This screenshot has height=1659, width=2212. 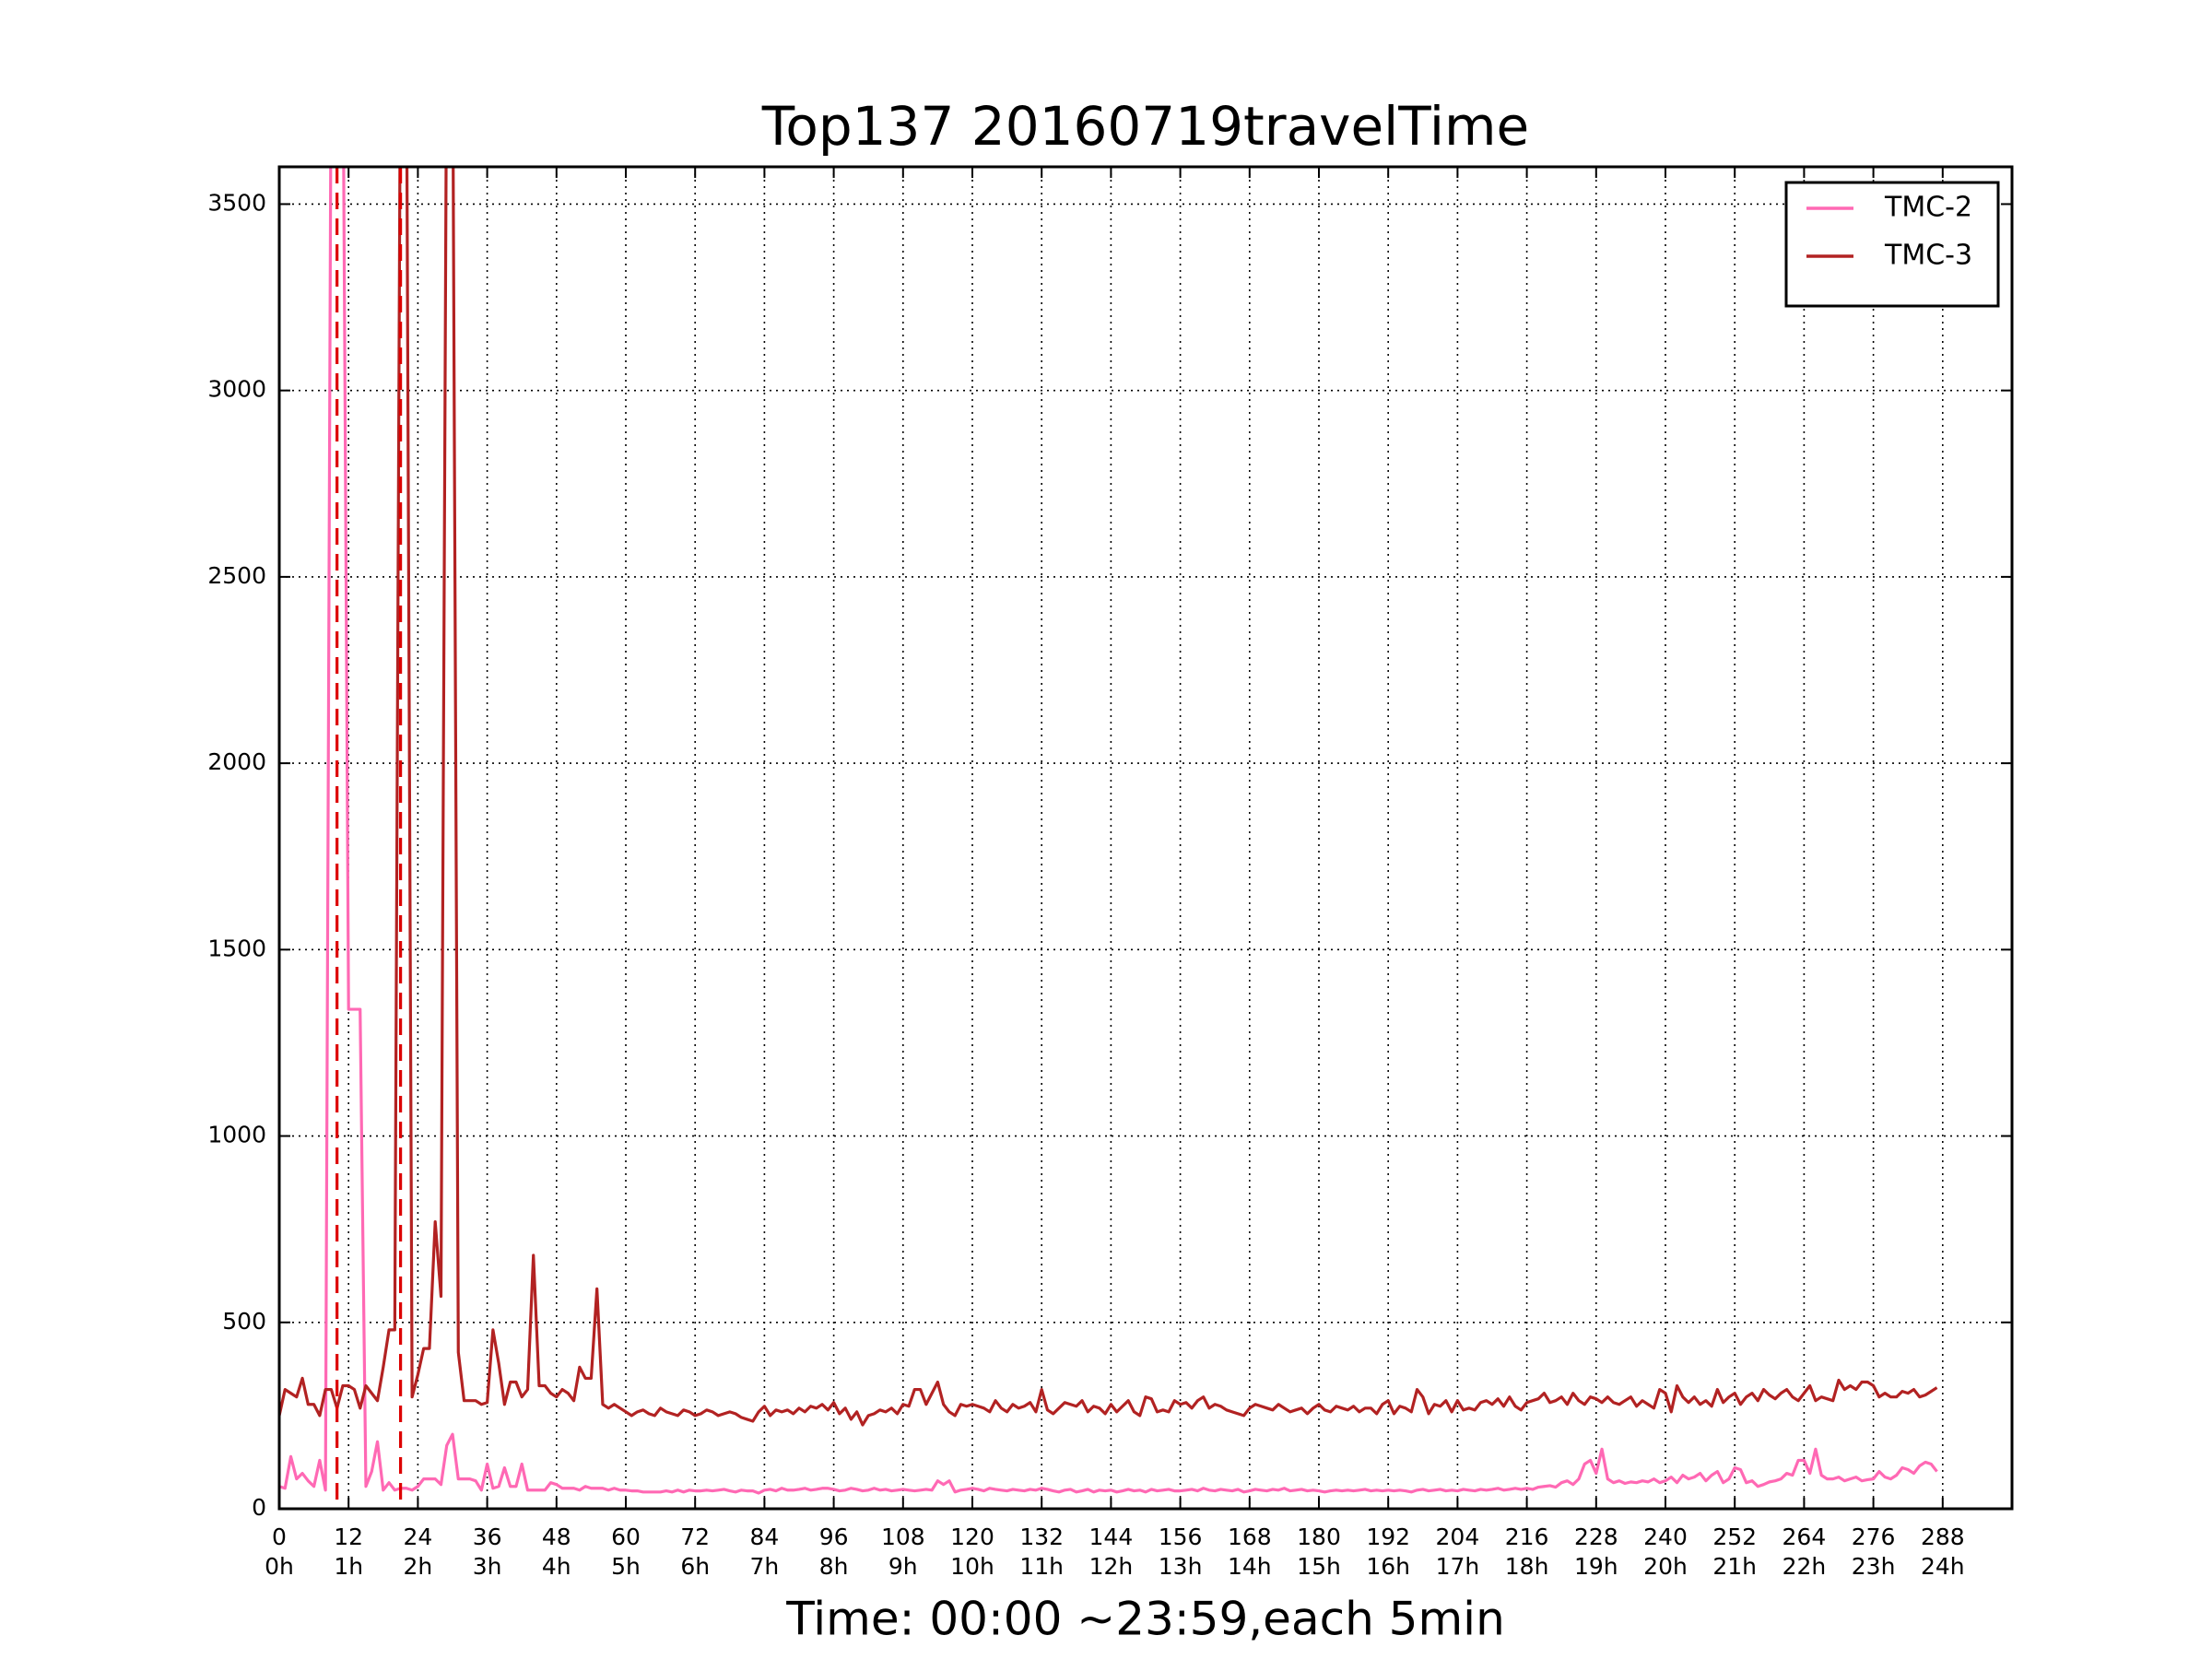 What do you see at coordinates (279, 1537) in the screenshot?
I see `x-tick-label: 0` at bounding box center [279, 1537].